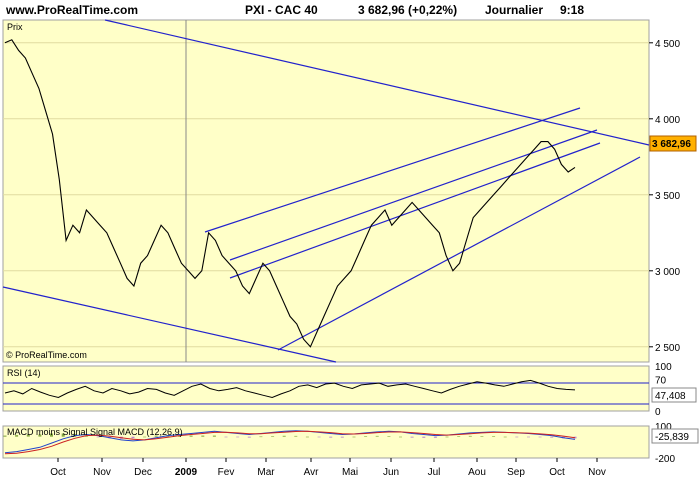  I want to click on period-label: Journalier, so click(514, 10).